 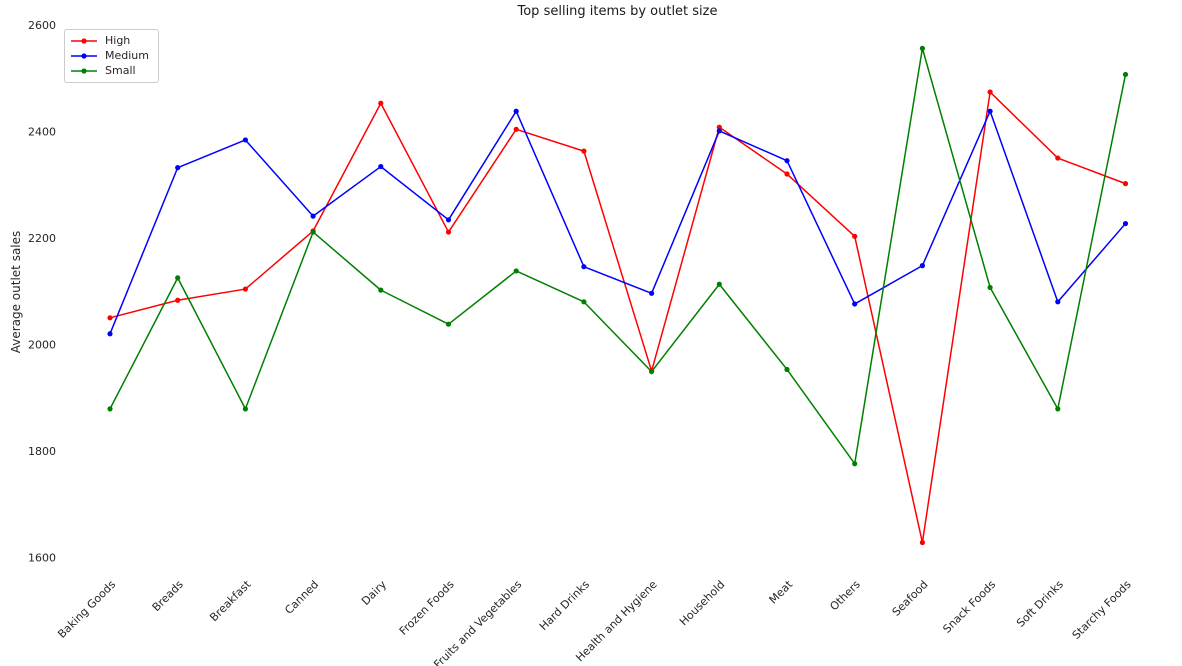 I want to click on x-tick-label: Canned, so click(x=301, y=597).